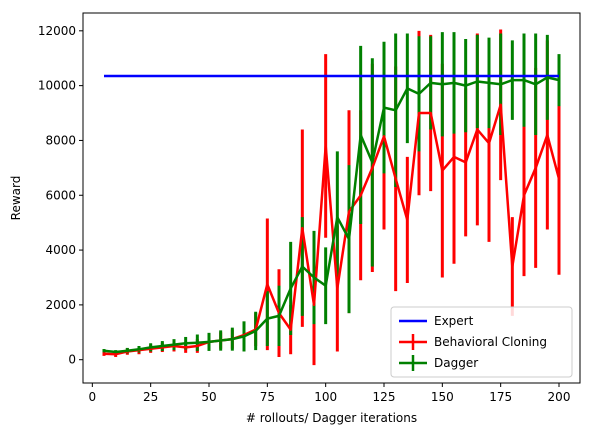  What do you see at coordinates (60, 250) in the screenshot?
I see `y-tick-label: 4000` at bounding box center [60, 250].